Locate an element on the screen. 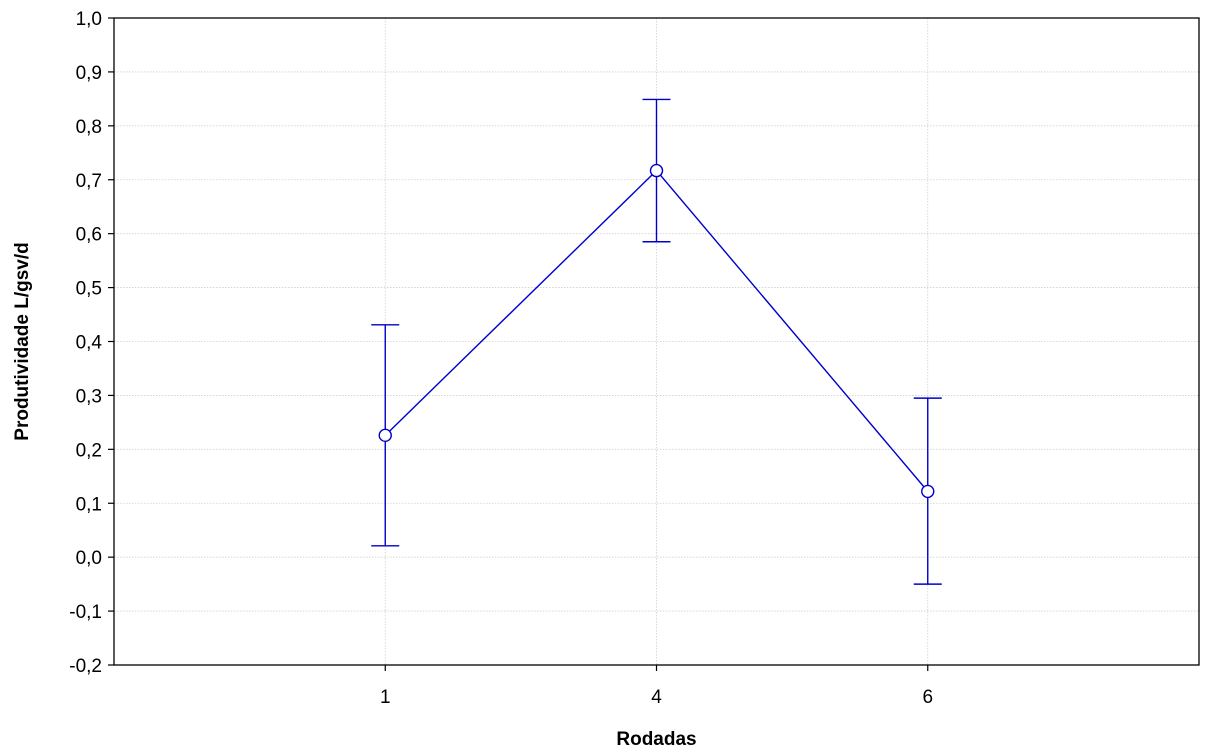 The image size is (1214, 756). x-tick-label: 1 is located at coordinates (385, 697).